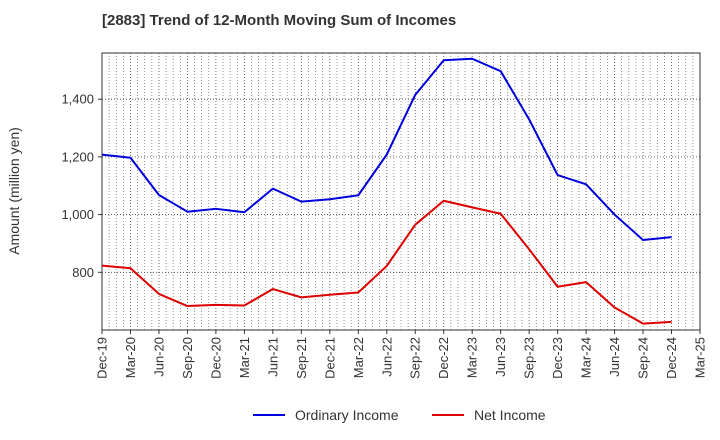  I want to click on y-tick-label: 800, so click(83, 272).